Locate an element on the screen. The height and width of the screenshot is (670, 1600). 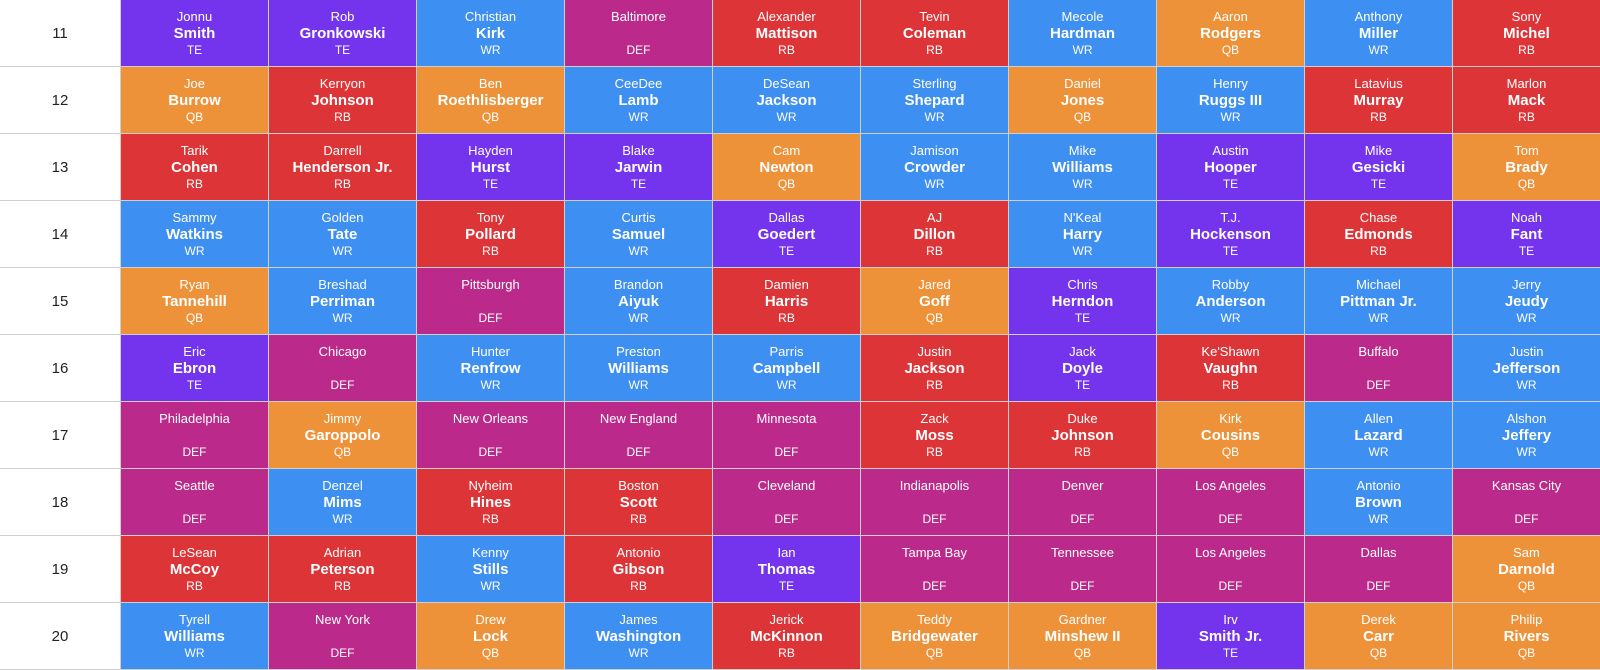
draft-pick-cell: Antonio Gibson RB is located at coordinates (638, 569).